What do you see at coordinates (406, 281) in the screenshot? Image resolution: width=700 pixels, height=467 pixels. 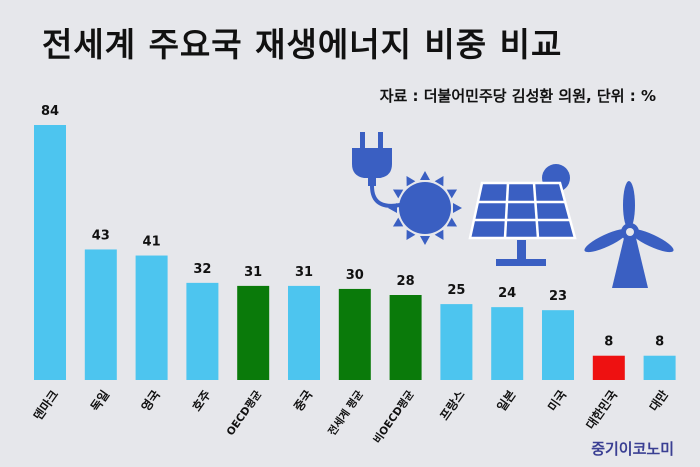 I see `data-label-7: 28` at bounding box center [406, 281].